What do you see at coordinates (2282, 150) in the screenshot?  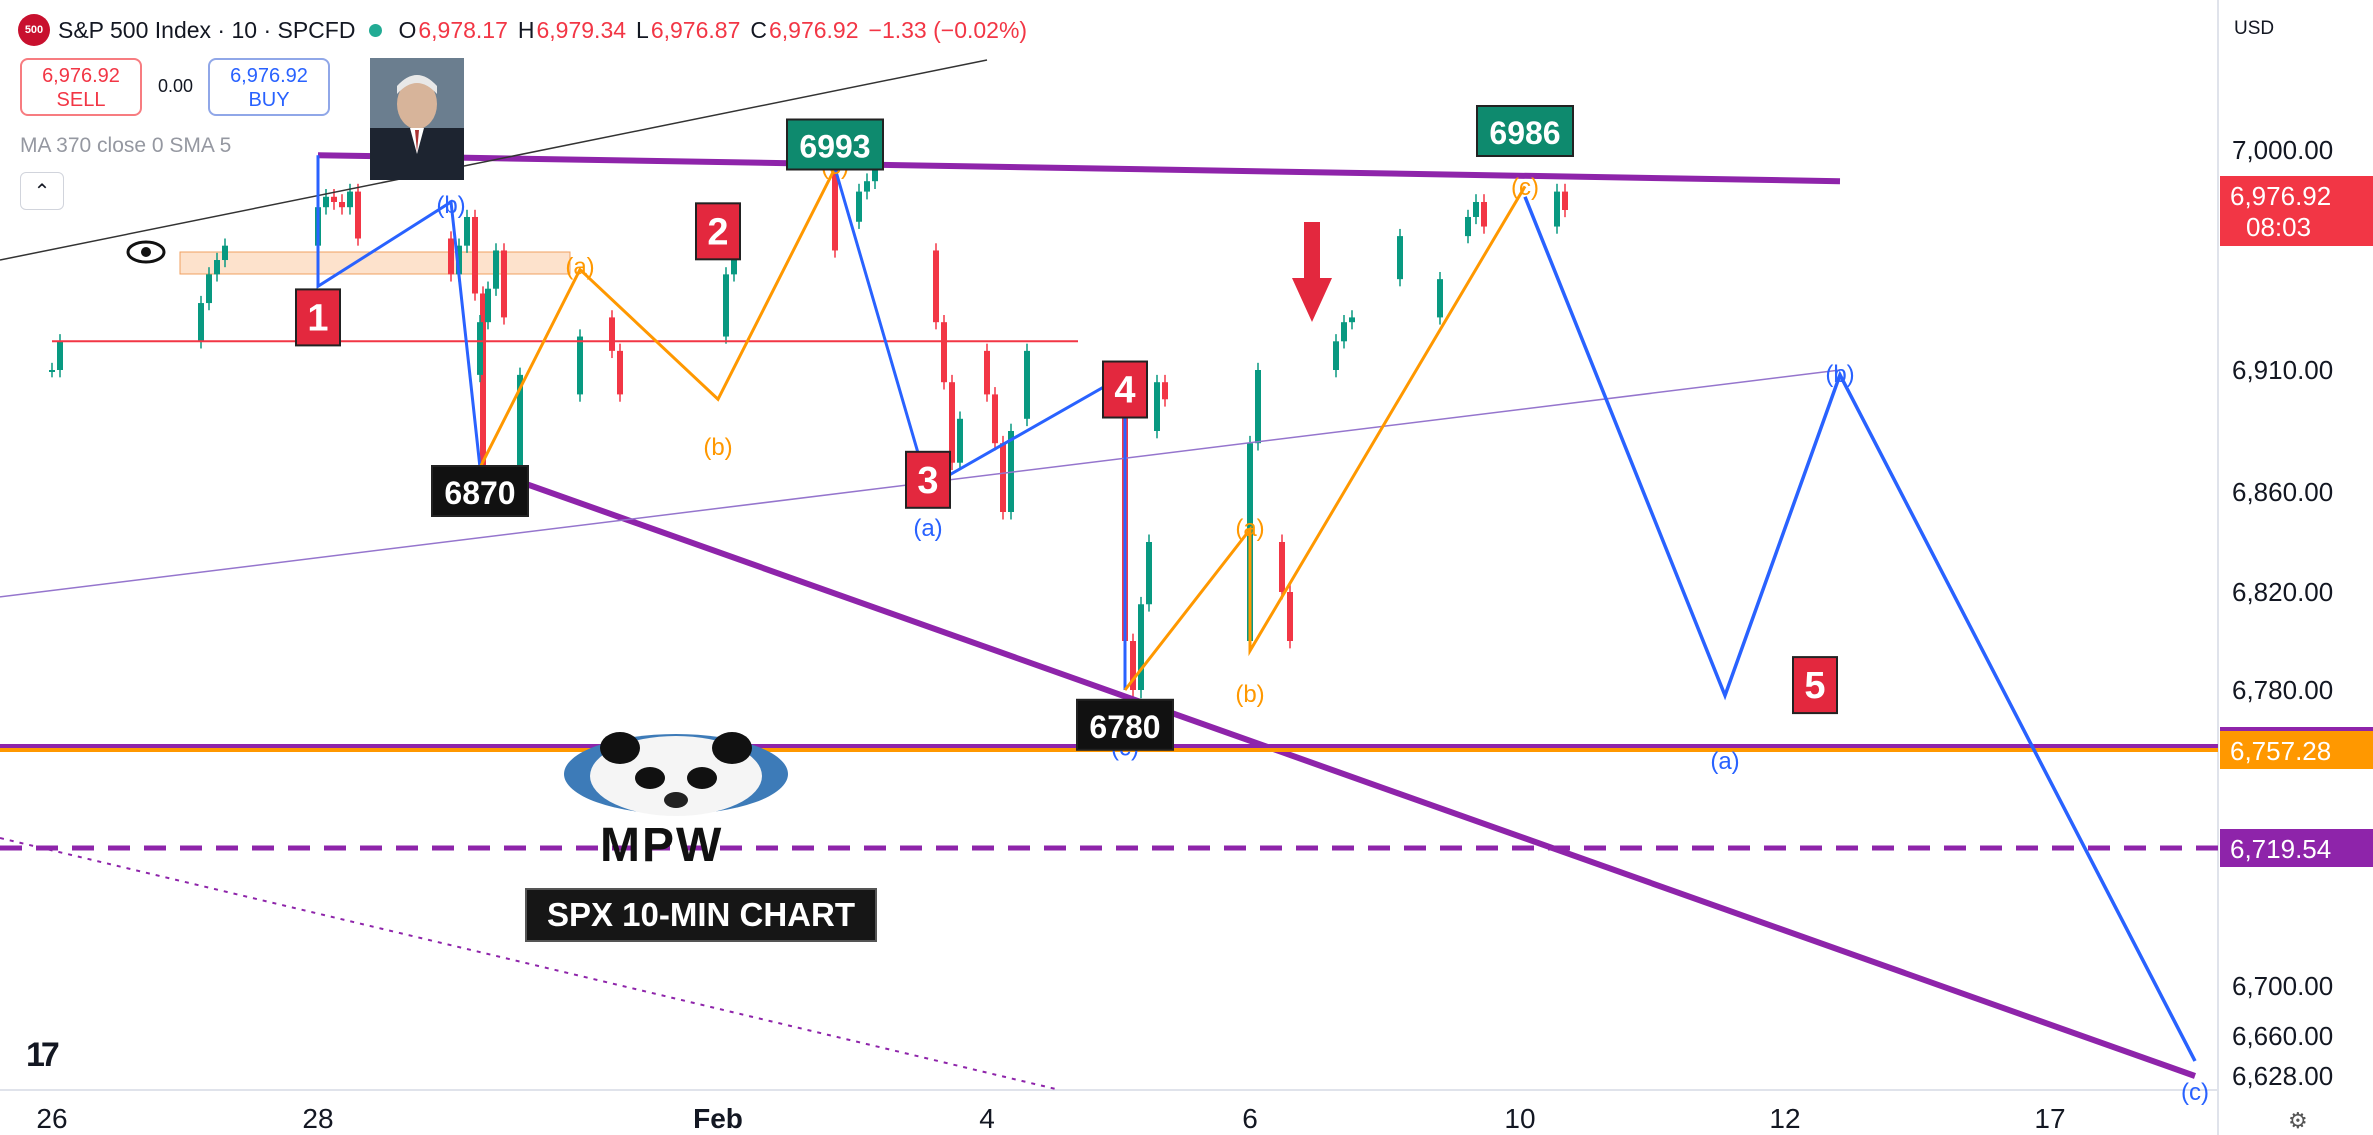 I see `y-tick-label: 7,000.00` at bounding box center [2282, 150].